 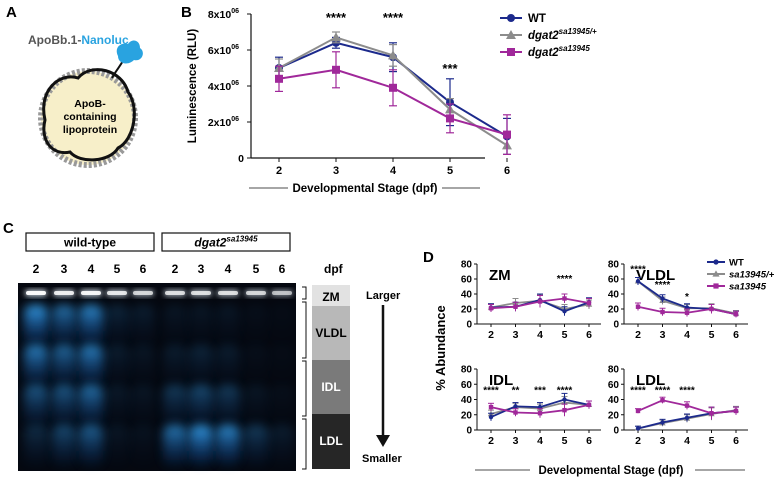 I want to click on b-ytick-label: 0, so click(x=241, y=159).